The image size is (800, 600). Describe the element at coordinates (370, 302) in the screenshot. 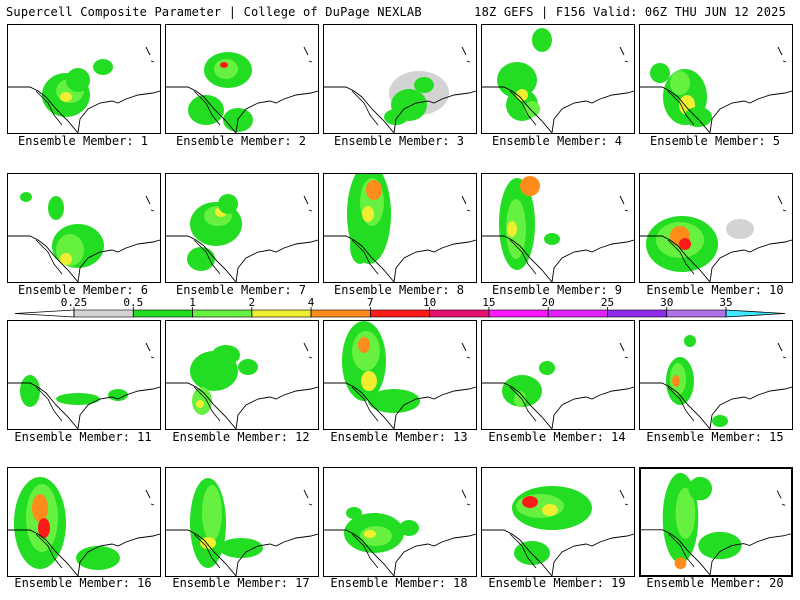

I see `colorbar-tick-label: 7` at that location.